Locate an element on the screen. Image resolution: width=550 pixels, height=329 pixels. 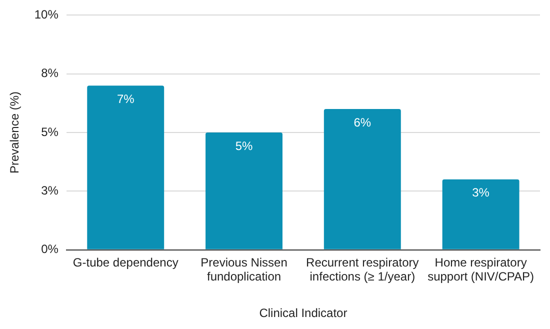
y-tick-label: 0% is located at coordinates (50, 249).